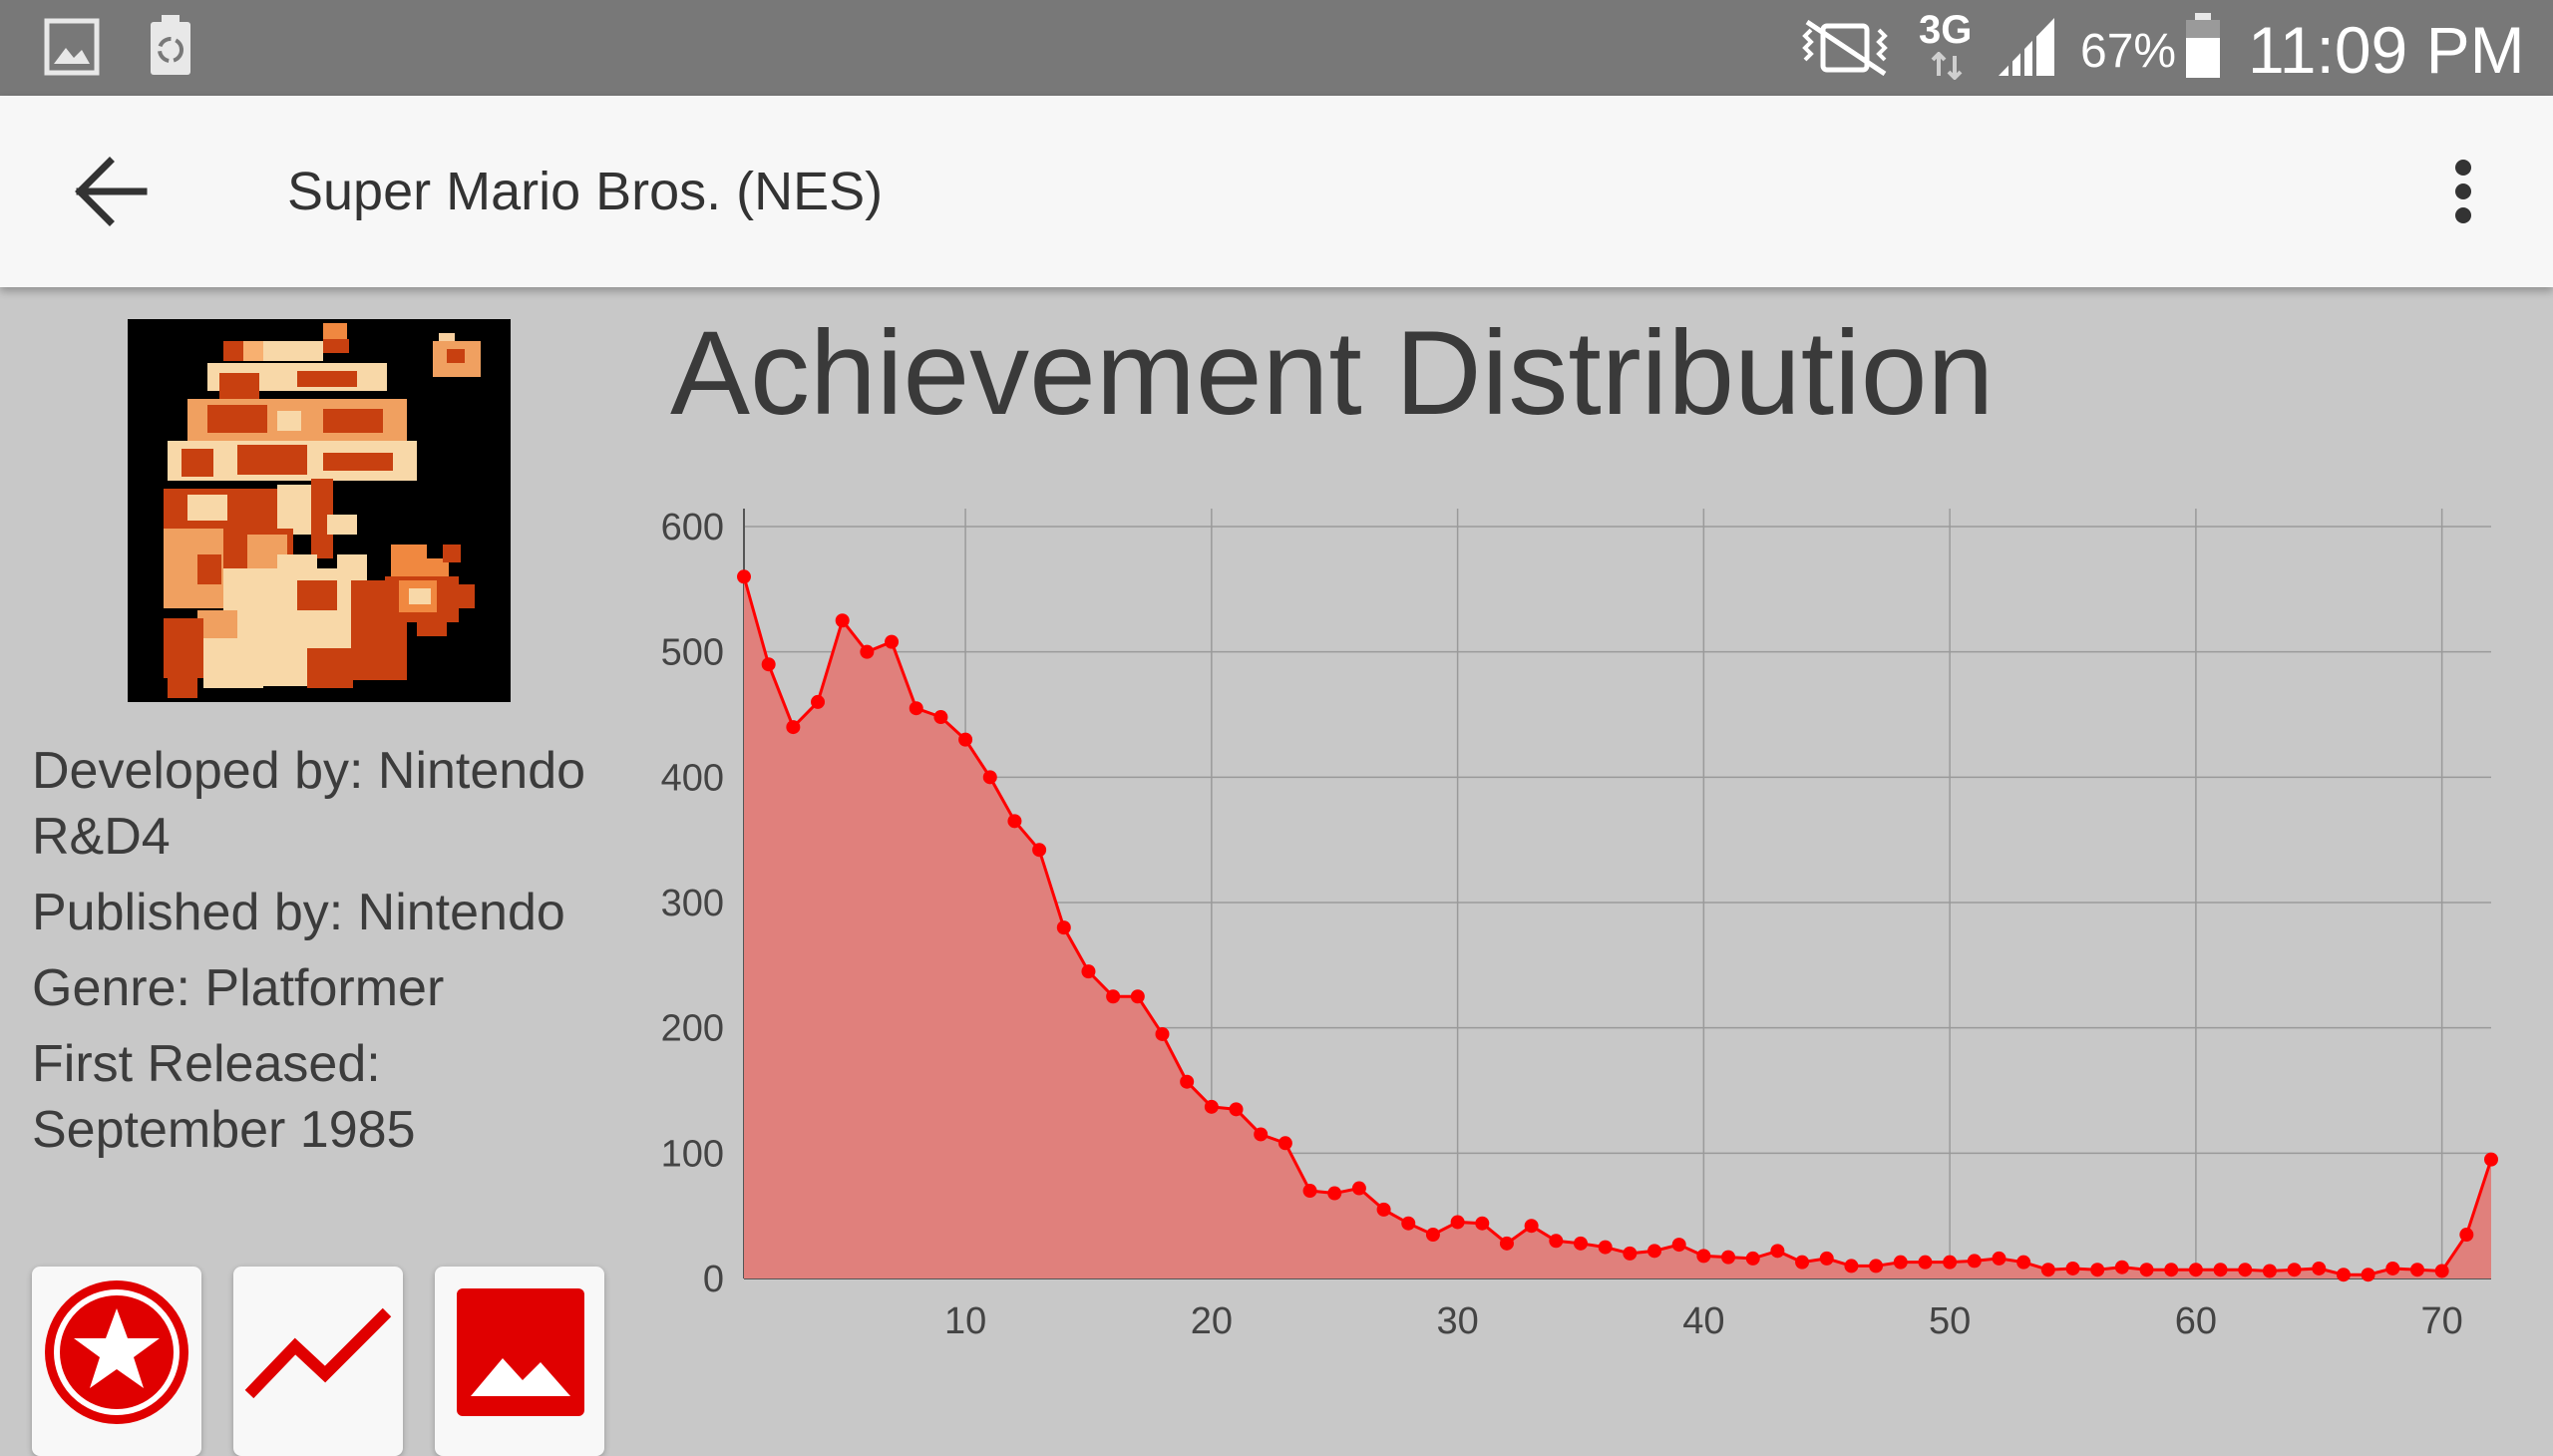 The image size is (2553, 1456). Describe the element at coordinates (1212, 1321) in the screenshot. I see `x-tick-label: 20` at that location.